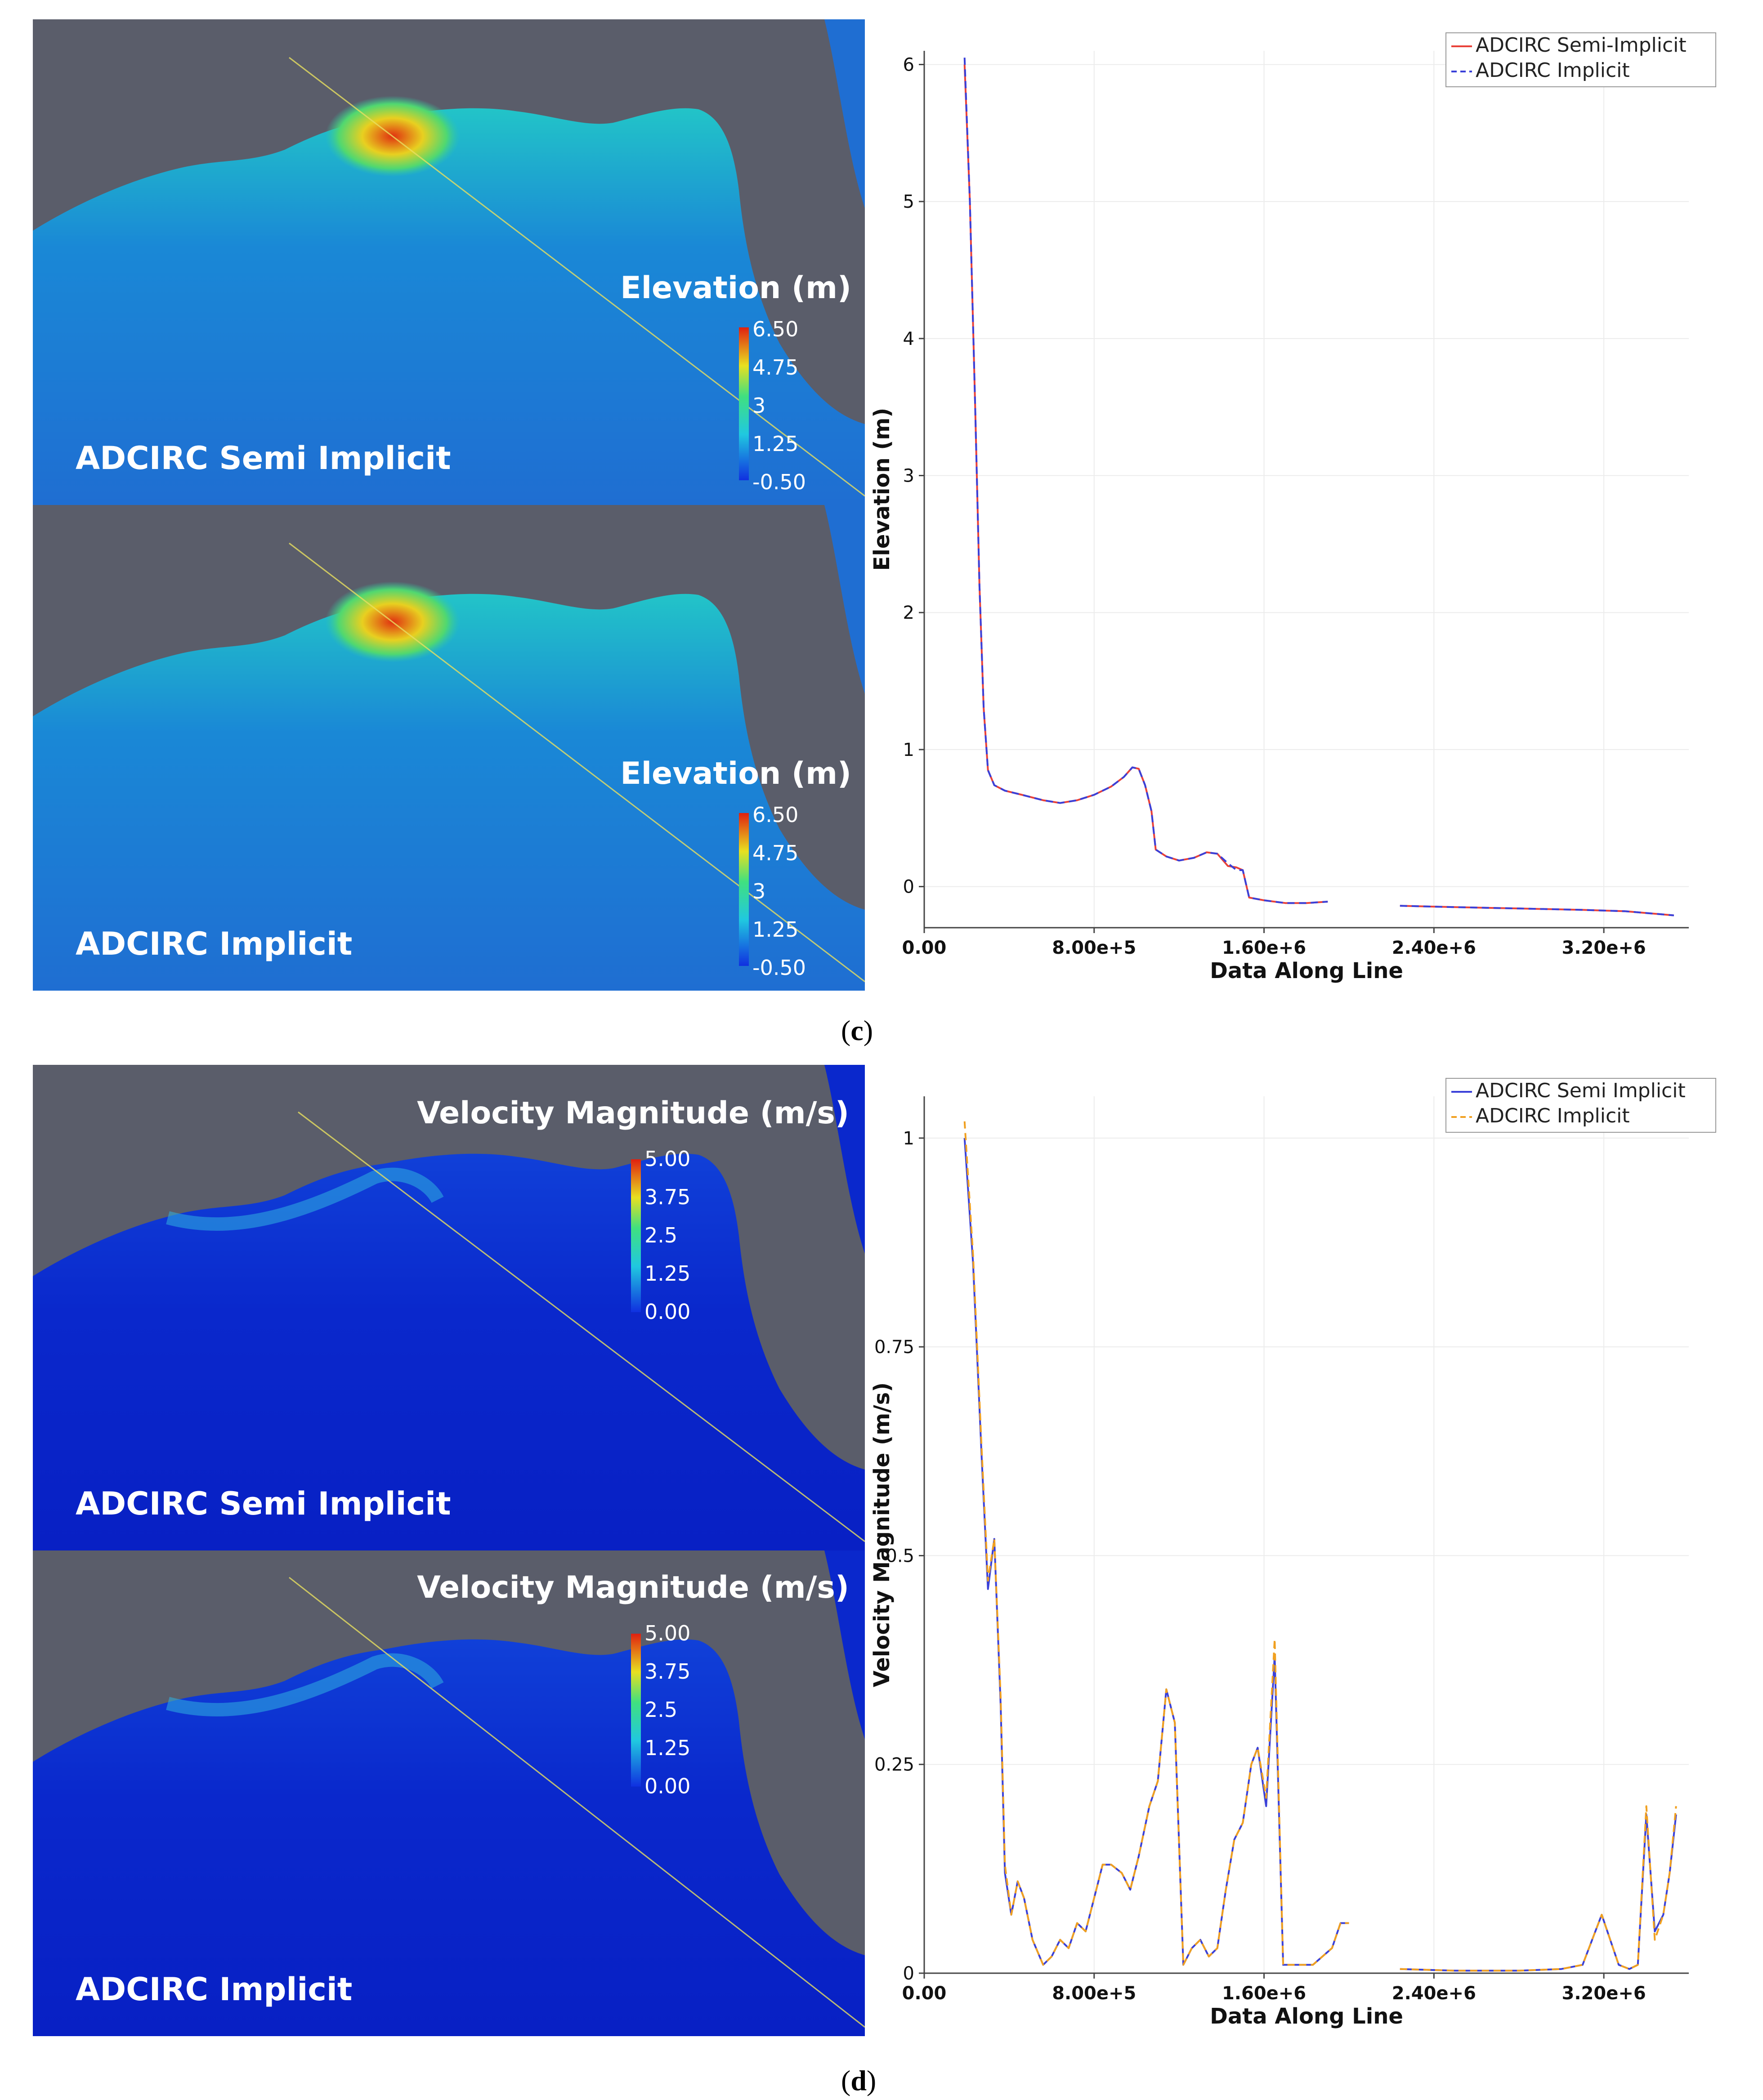 This screenshot has height=2100, width=1763. Describe the element at coordinates (857, 1030) in the screenshot. I see `panel-caption: (c)` at that location.